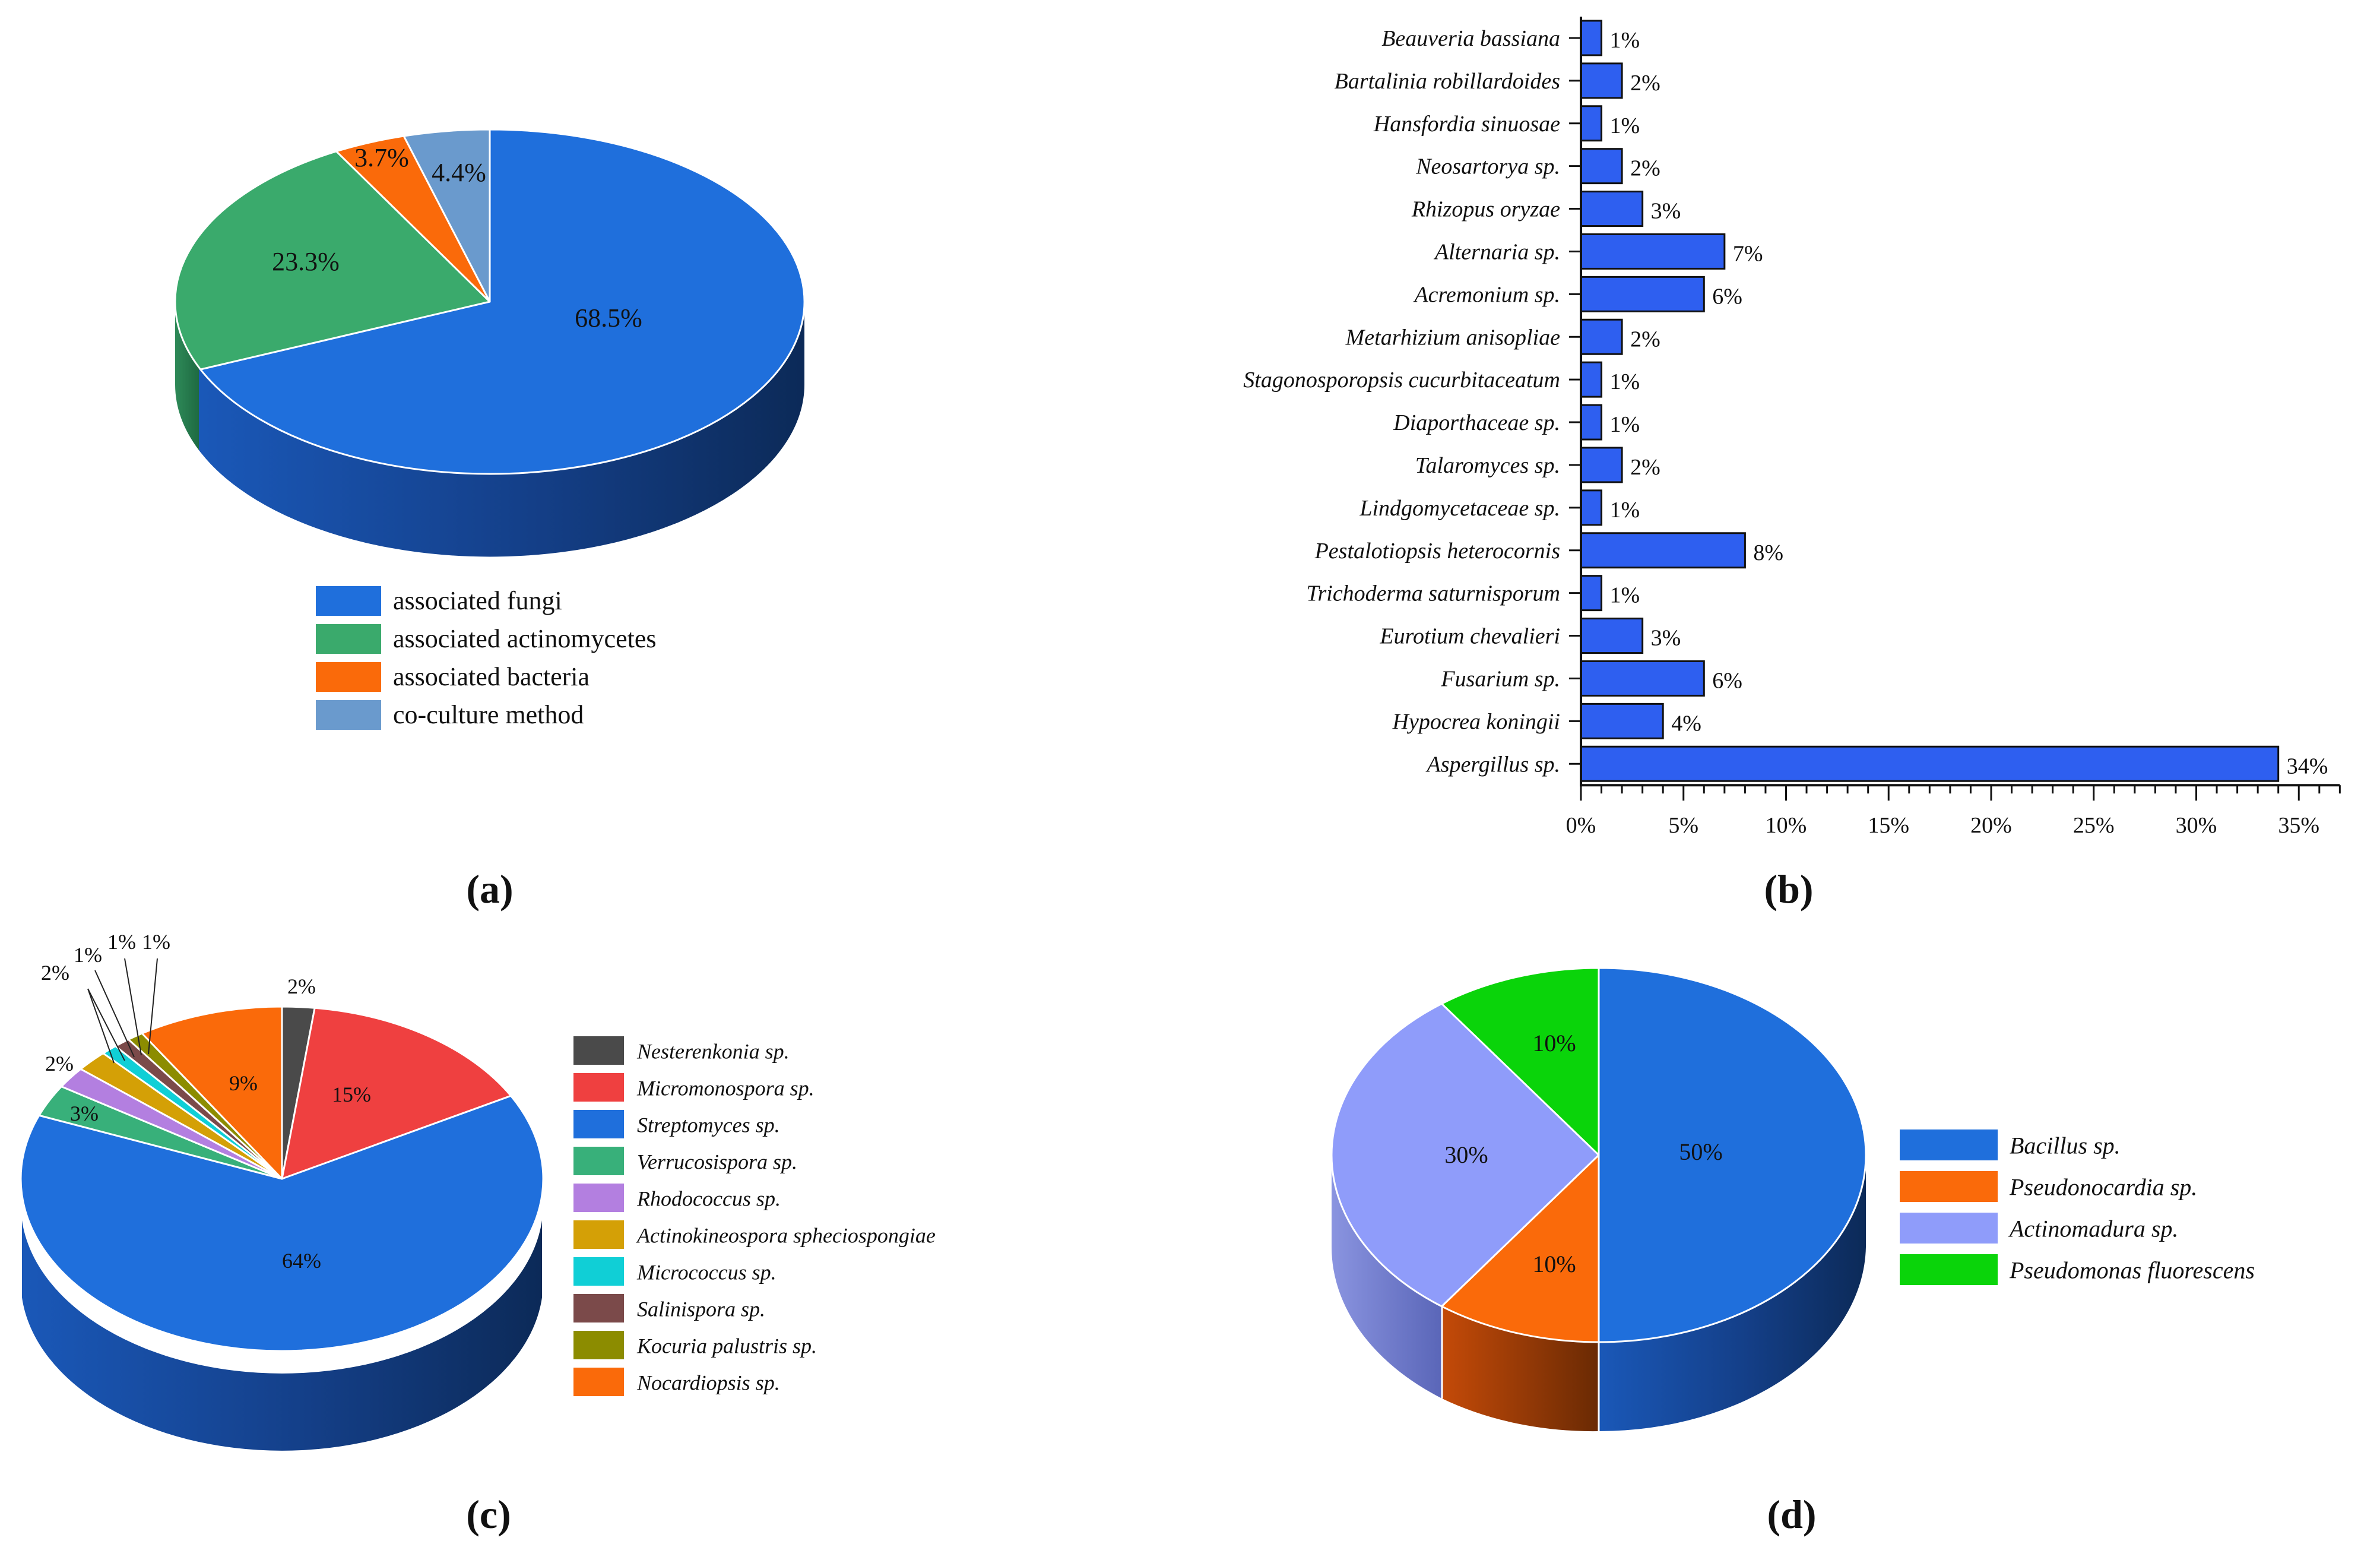 Image resolution: width=2380 pixels, height=1544 pixels. Describe the element at coordinates (708, 1382) in the screenshot. I see `chart-c-legend-label-nocardiopsis-sp: Nocardiopsis sp.` at that location.